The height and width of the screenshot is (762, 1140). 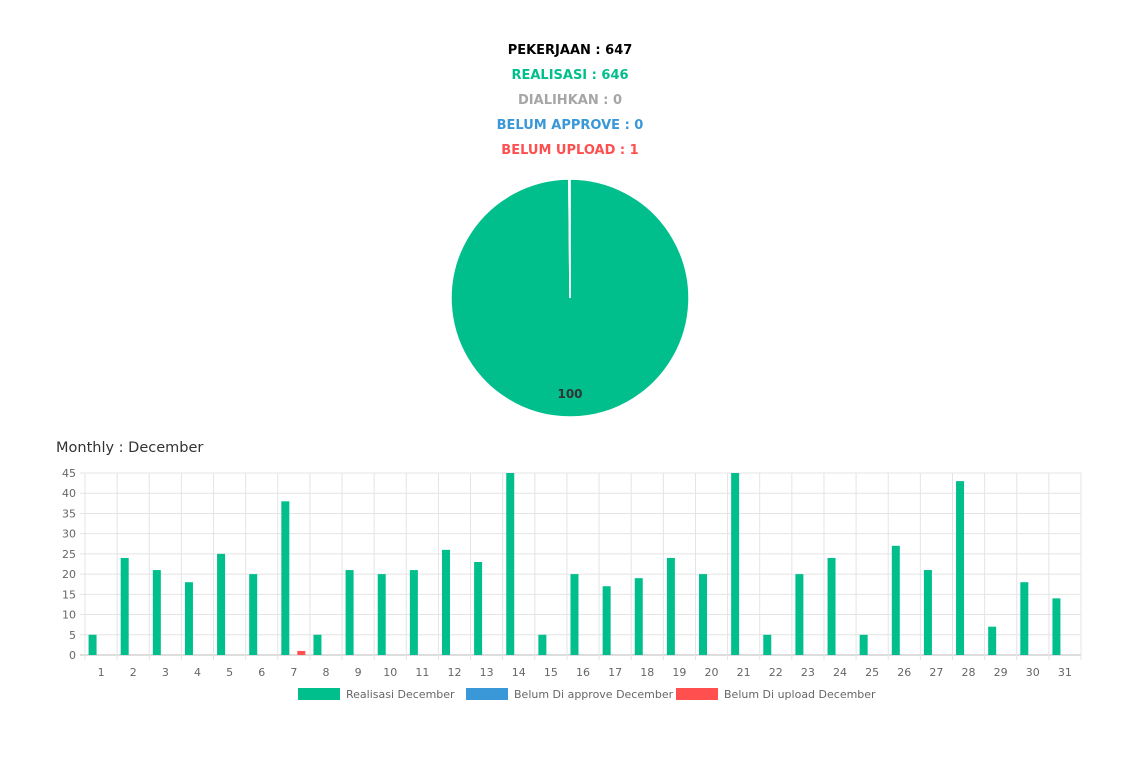 I want to click on y-tick-label: 25, so click(x=69, y=554).